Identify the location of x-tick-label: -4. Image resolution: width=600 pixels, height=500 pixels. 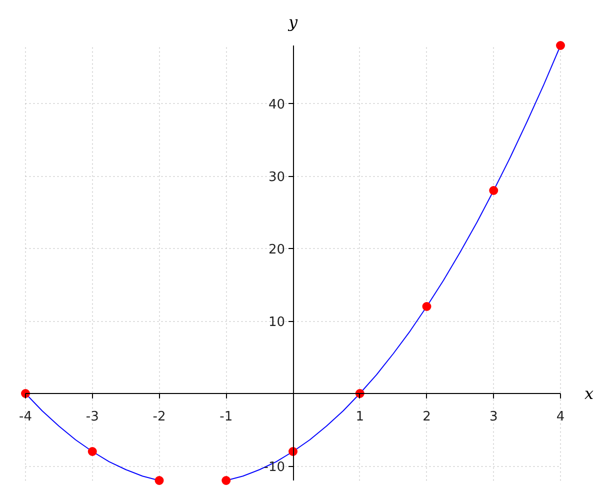
(25, 417).